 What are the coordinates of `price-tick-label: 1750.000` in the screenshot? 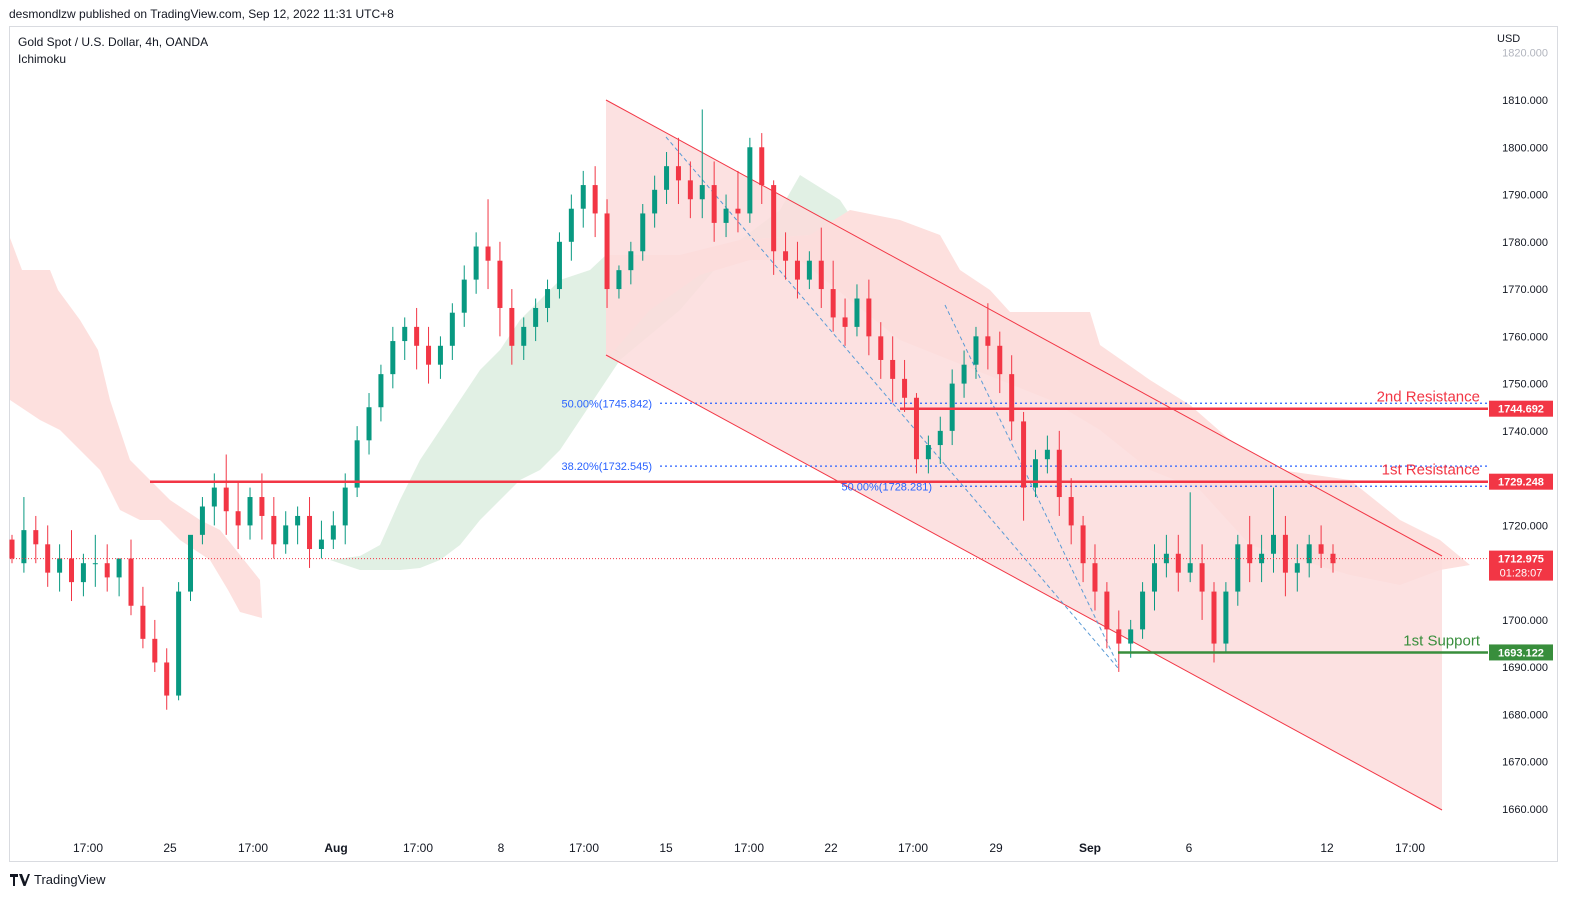 It's located at (1525, 385).